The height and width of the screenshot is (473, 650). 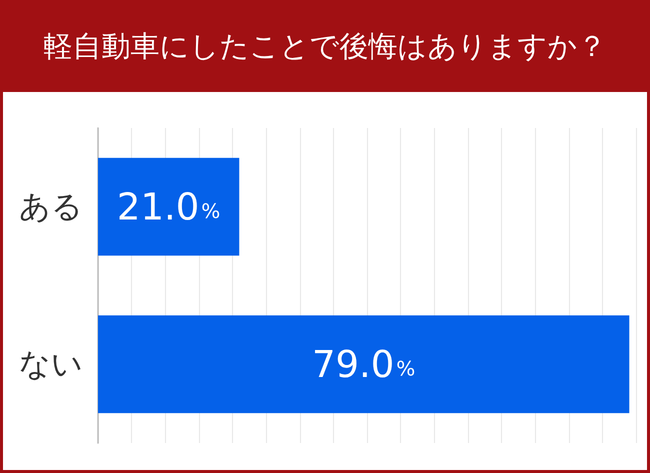 I want to click on y-tick-label: ある, so click(x=51, y=206).